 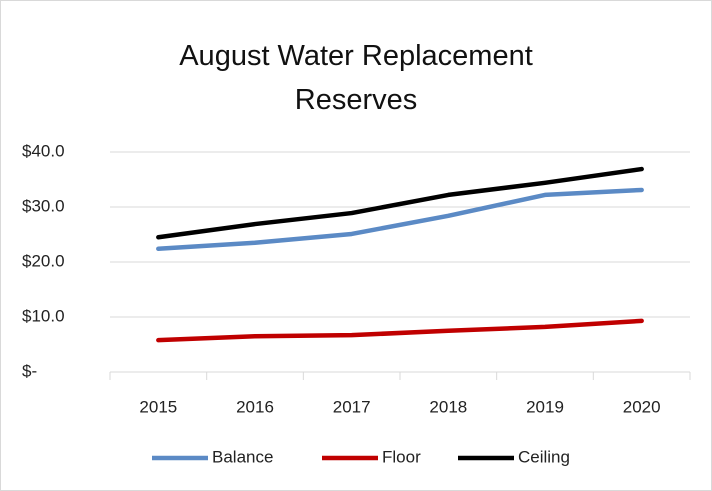 I want to click on x-tick-label: 2017, so click(x=352, y=406).